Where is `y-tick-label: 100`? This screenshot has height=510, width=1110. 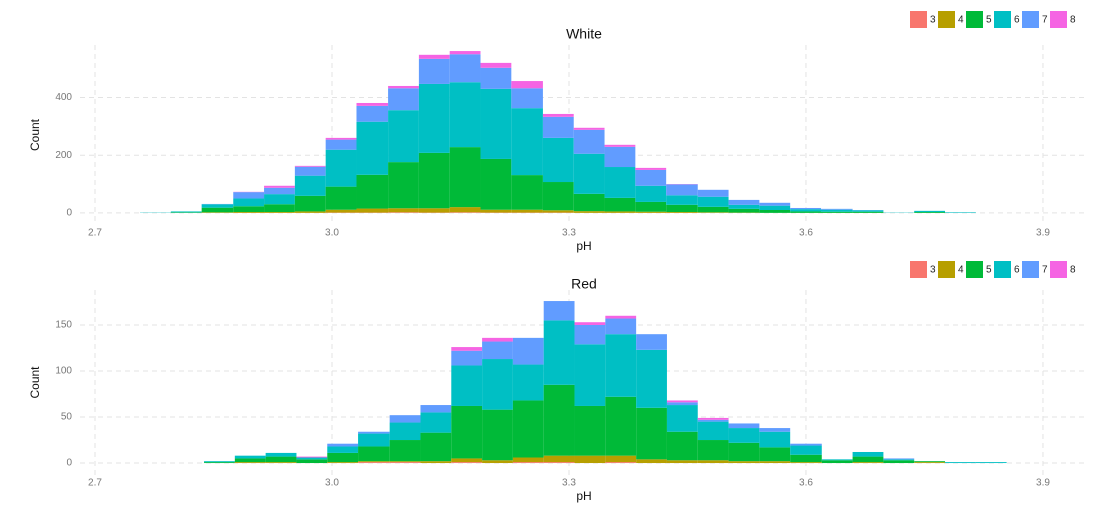
y-tick-label: 100 is located at coordinates (63, 371).